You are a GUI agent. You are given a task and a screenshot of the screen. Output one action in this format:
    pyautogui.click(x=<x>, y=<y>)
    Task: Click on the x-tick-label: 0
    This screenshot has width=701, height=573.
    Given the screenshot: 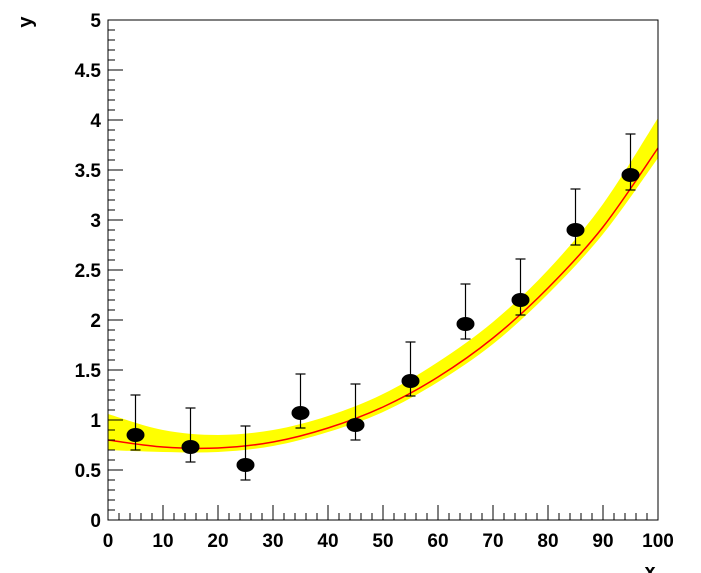 What is the action you would take?
    pyautogui.click(x=108, y=541)
    